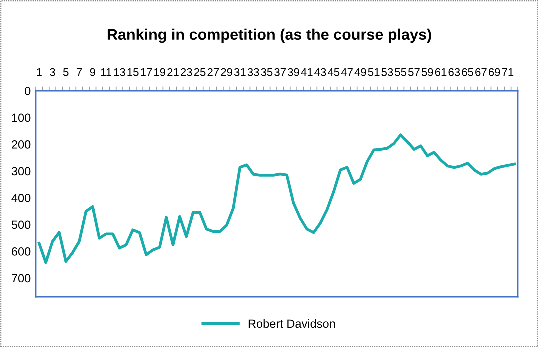  What do you see at coordinates (146, 72) in the screenshot?
I see `x-tick-label: 17` at bounding box center [146, 72].